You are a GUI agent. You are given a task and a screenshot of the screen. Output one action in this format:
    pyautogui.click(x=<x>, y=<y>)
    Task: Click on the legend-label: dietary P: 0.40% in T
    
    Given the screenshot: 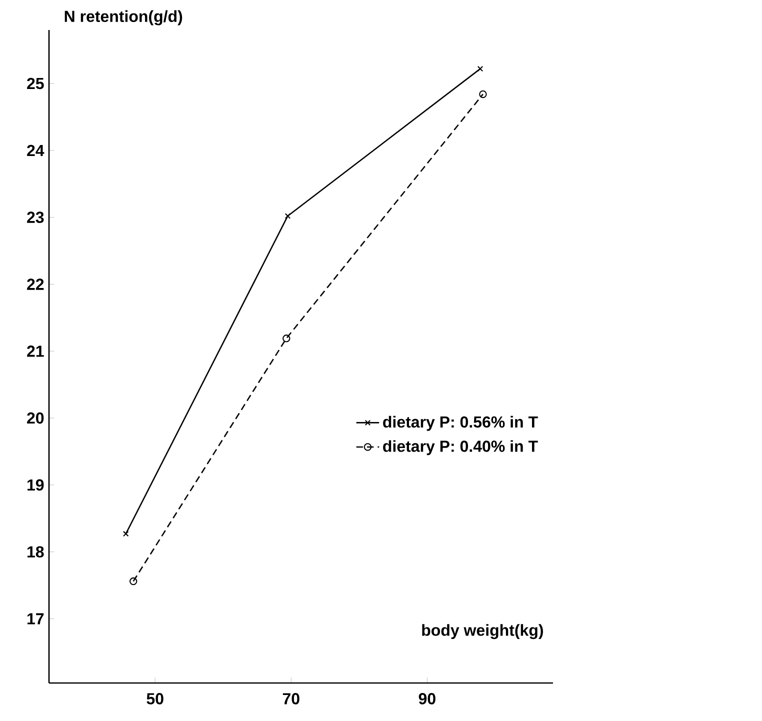 What is the action you would take?
    pyautogui.click(x=460, y=448)
    